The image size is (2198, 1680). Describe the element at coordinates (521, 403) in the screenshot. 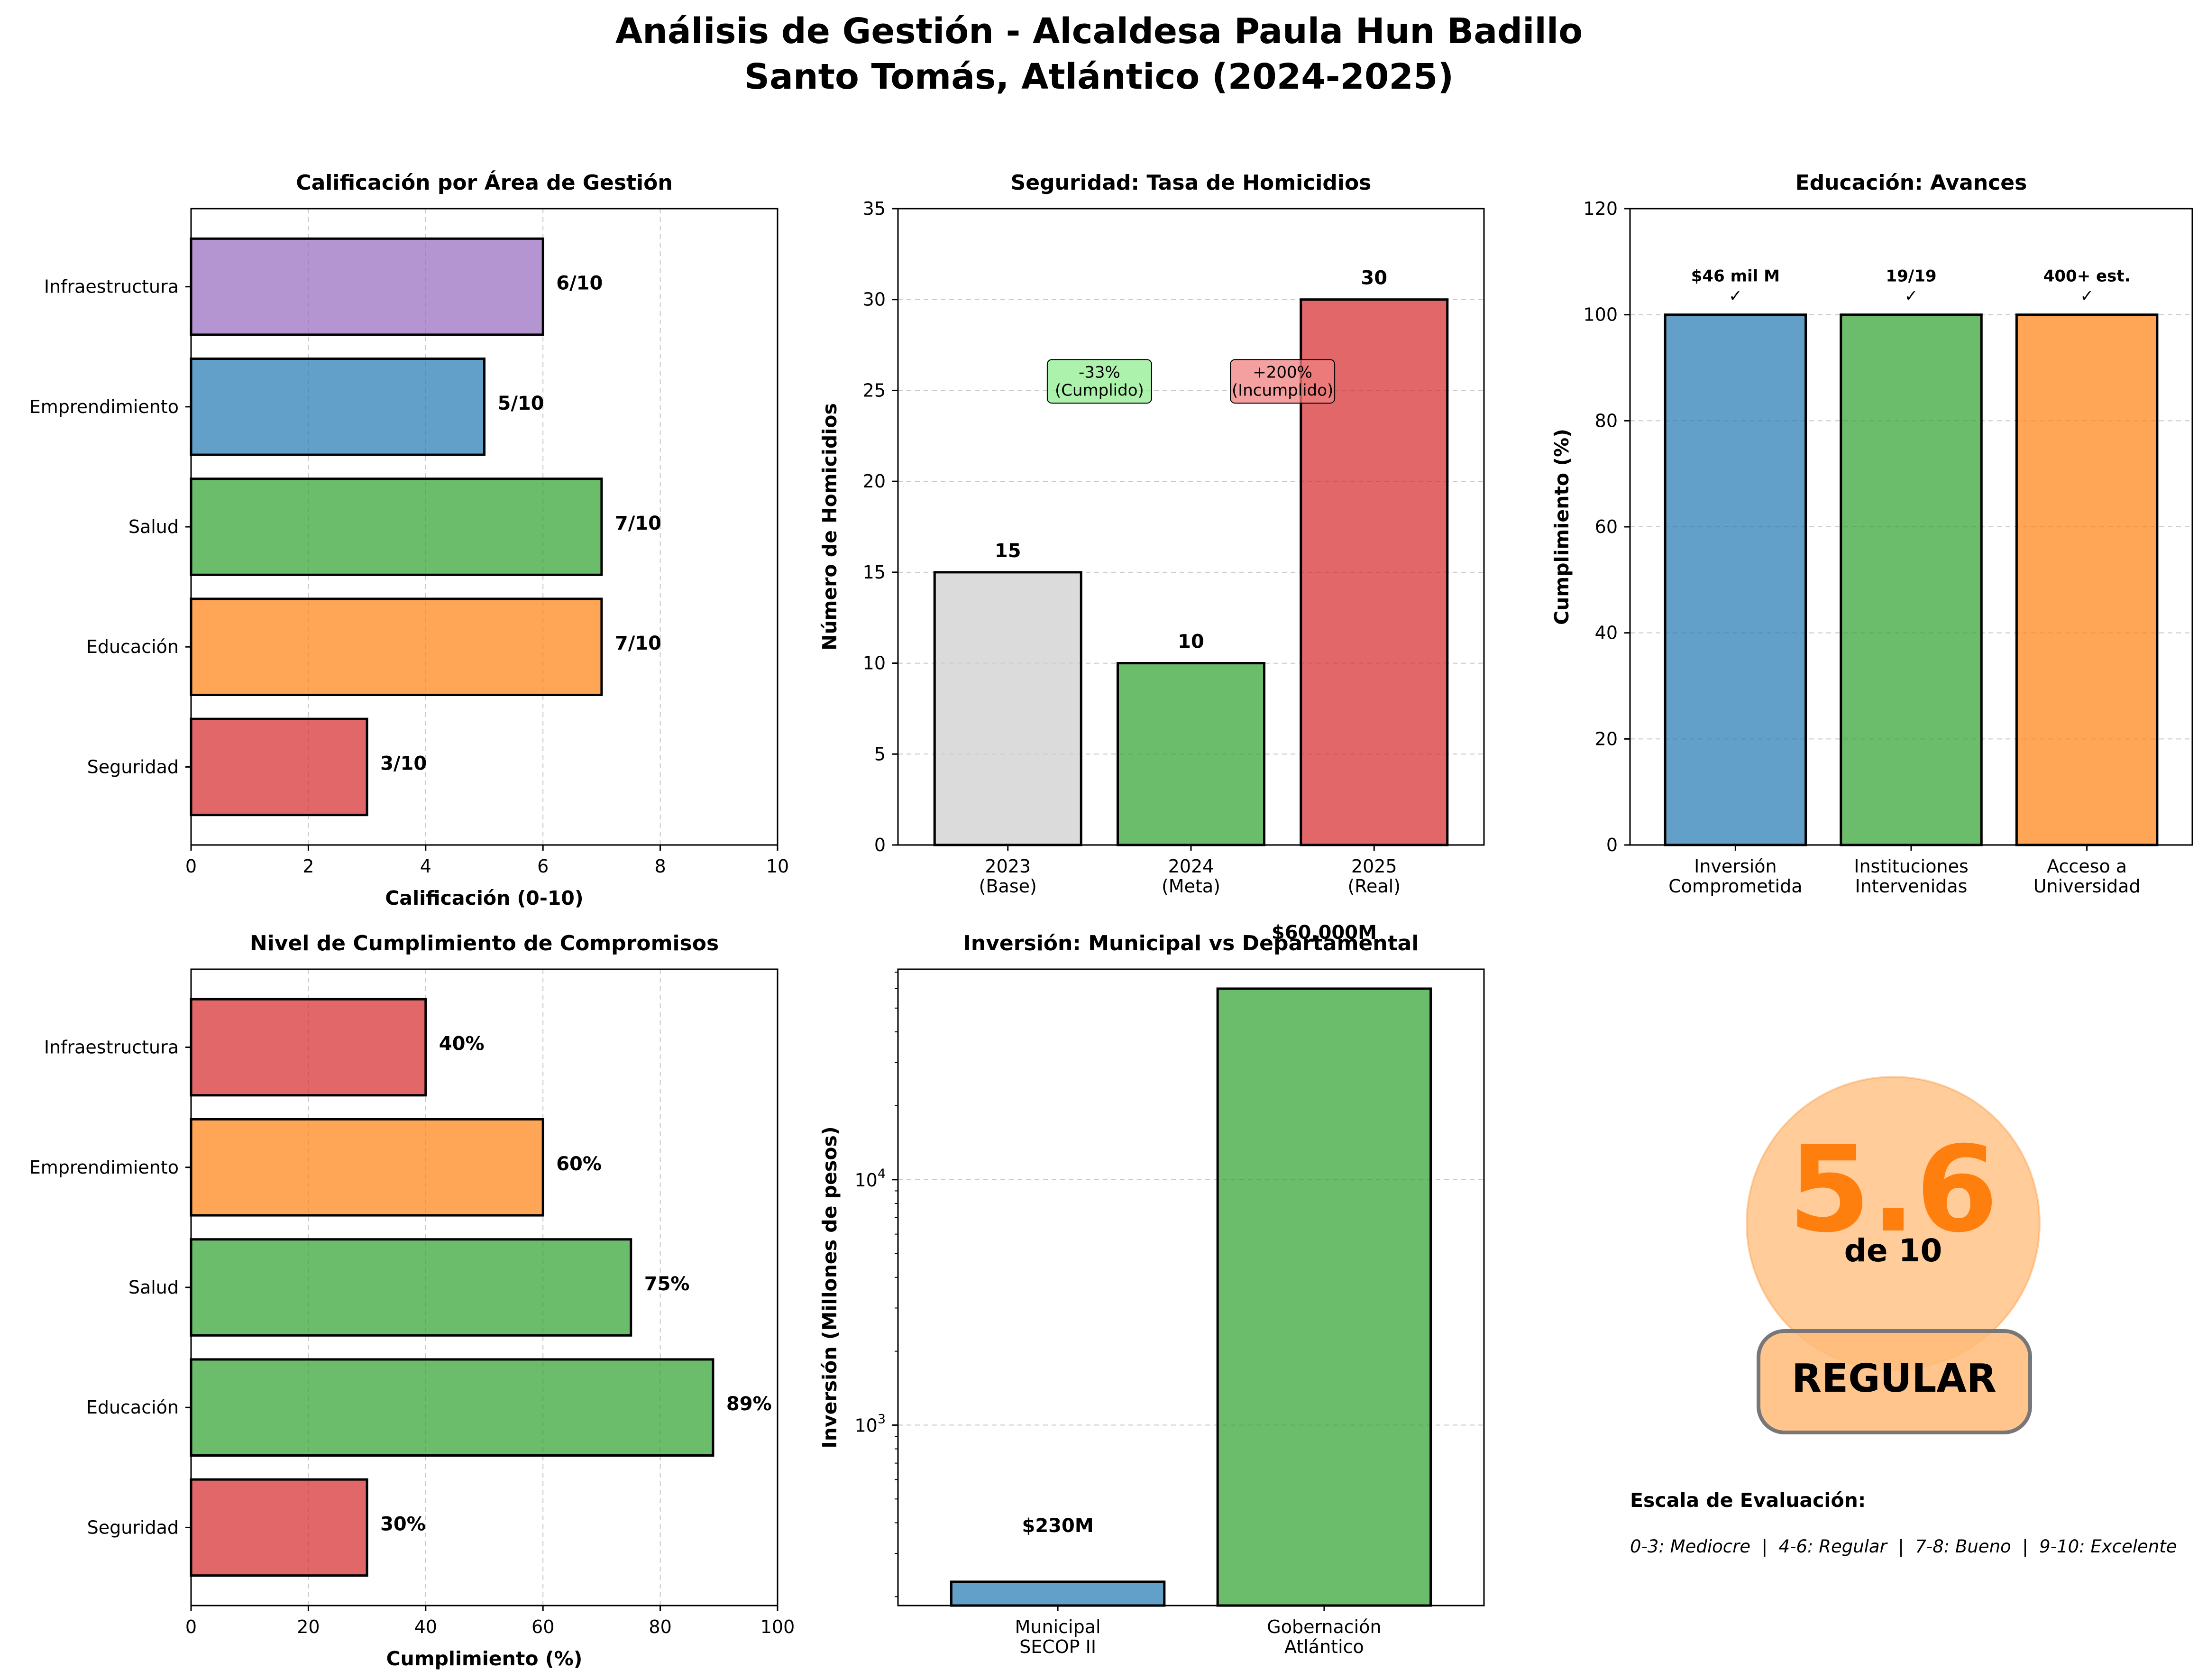

I see `data-label: 5/10` at that location.